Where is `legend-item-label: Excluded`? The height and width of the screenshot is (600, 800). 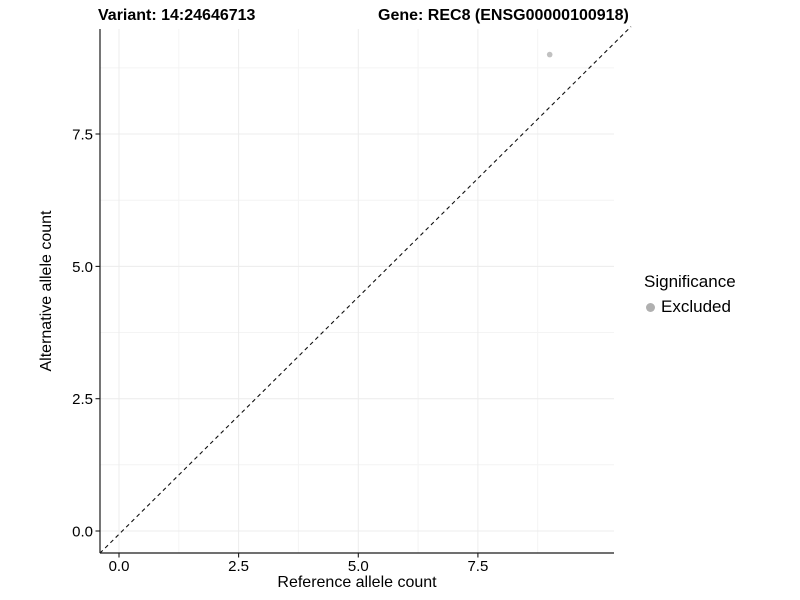 legend-item-label: Excluded is located at coordinates (696, 306).